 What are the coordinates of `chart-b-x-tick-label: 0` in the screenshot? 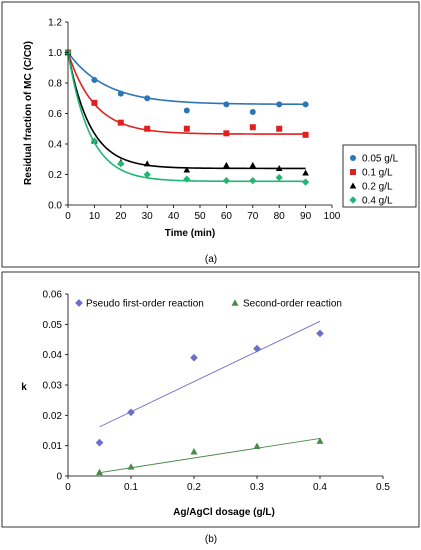 It's located at (68, 487).